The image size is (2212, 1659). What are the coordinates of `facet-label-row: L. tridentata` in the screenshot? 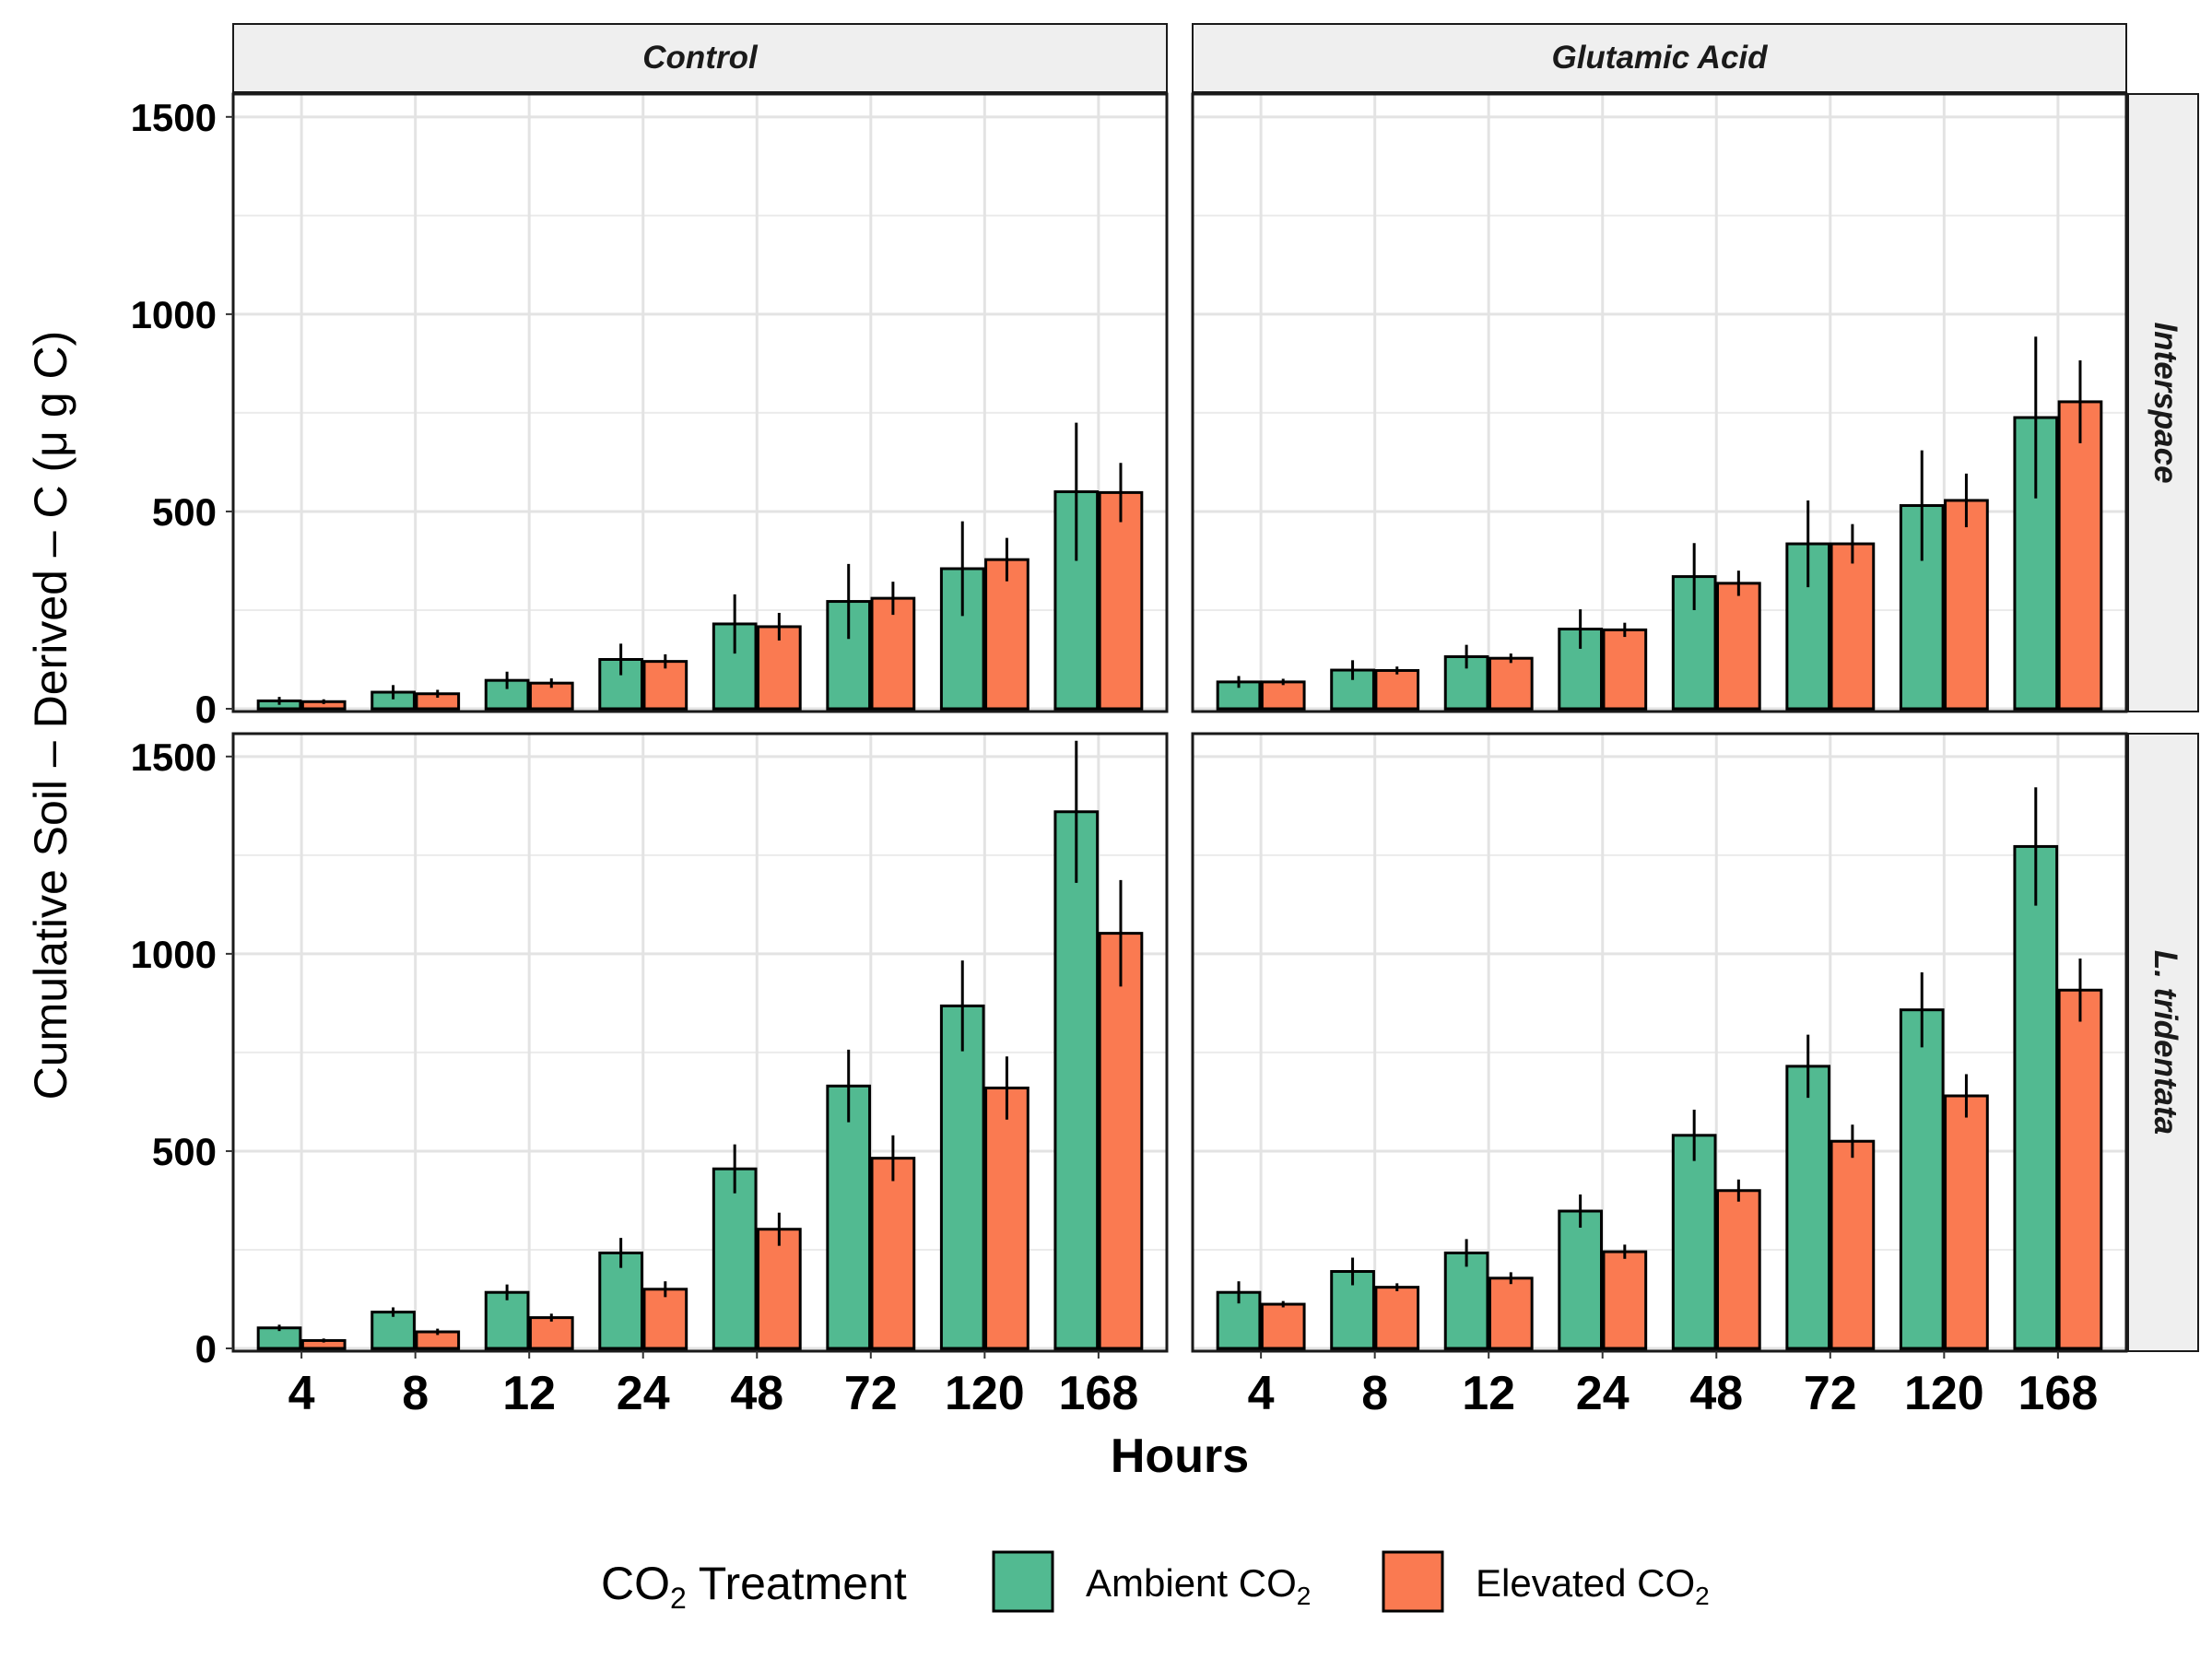 It's located at (2165, 1042).